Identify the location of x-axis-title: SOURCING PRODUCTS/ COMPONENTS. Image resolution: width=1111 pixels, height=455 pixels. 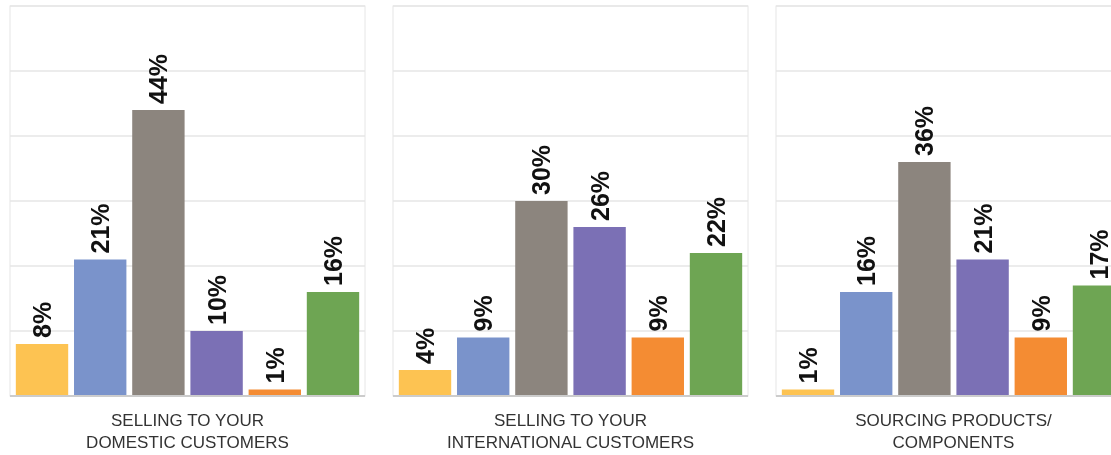
(953, 431).